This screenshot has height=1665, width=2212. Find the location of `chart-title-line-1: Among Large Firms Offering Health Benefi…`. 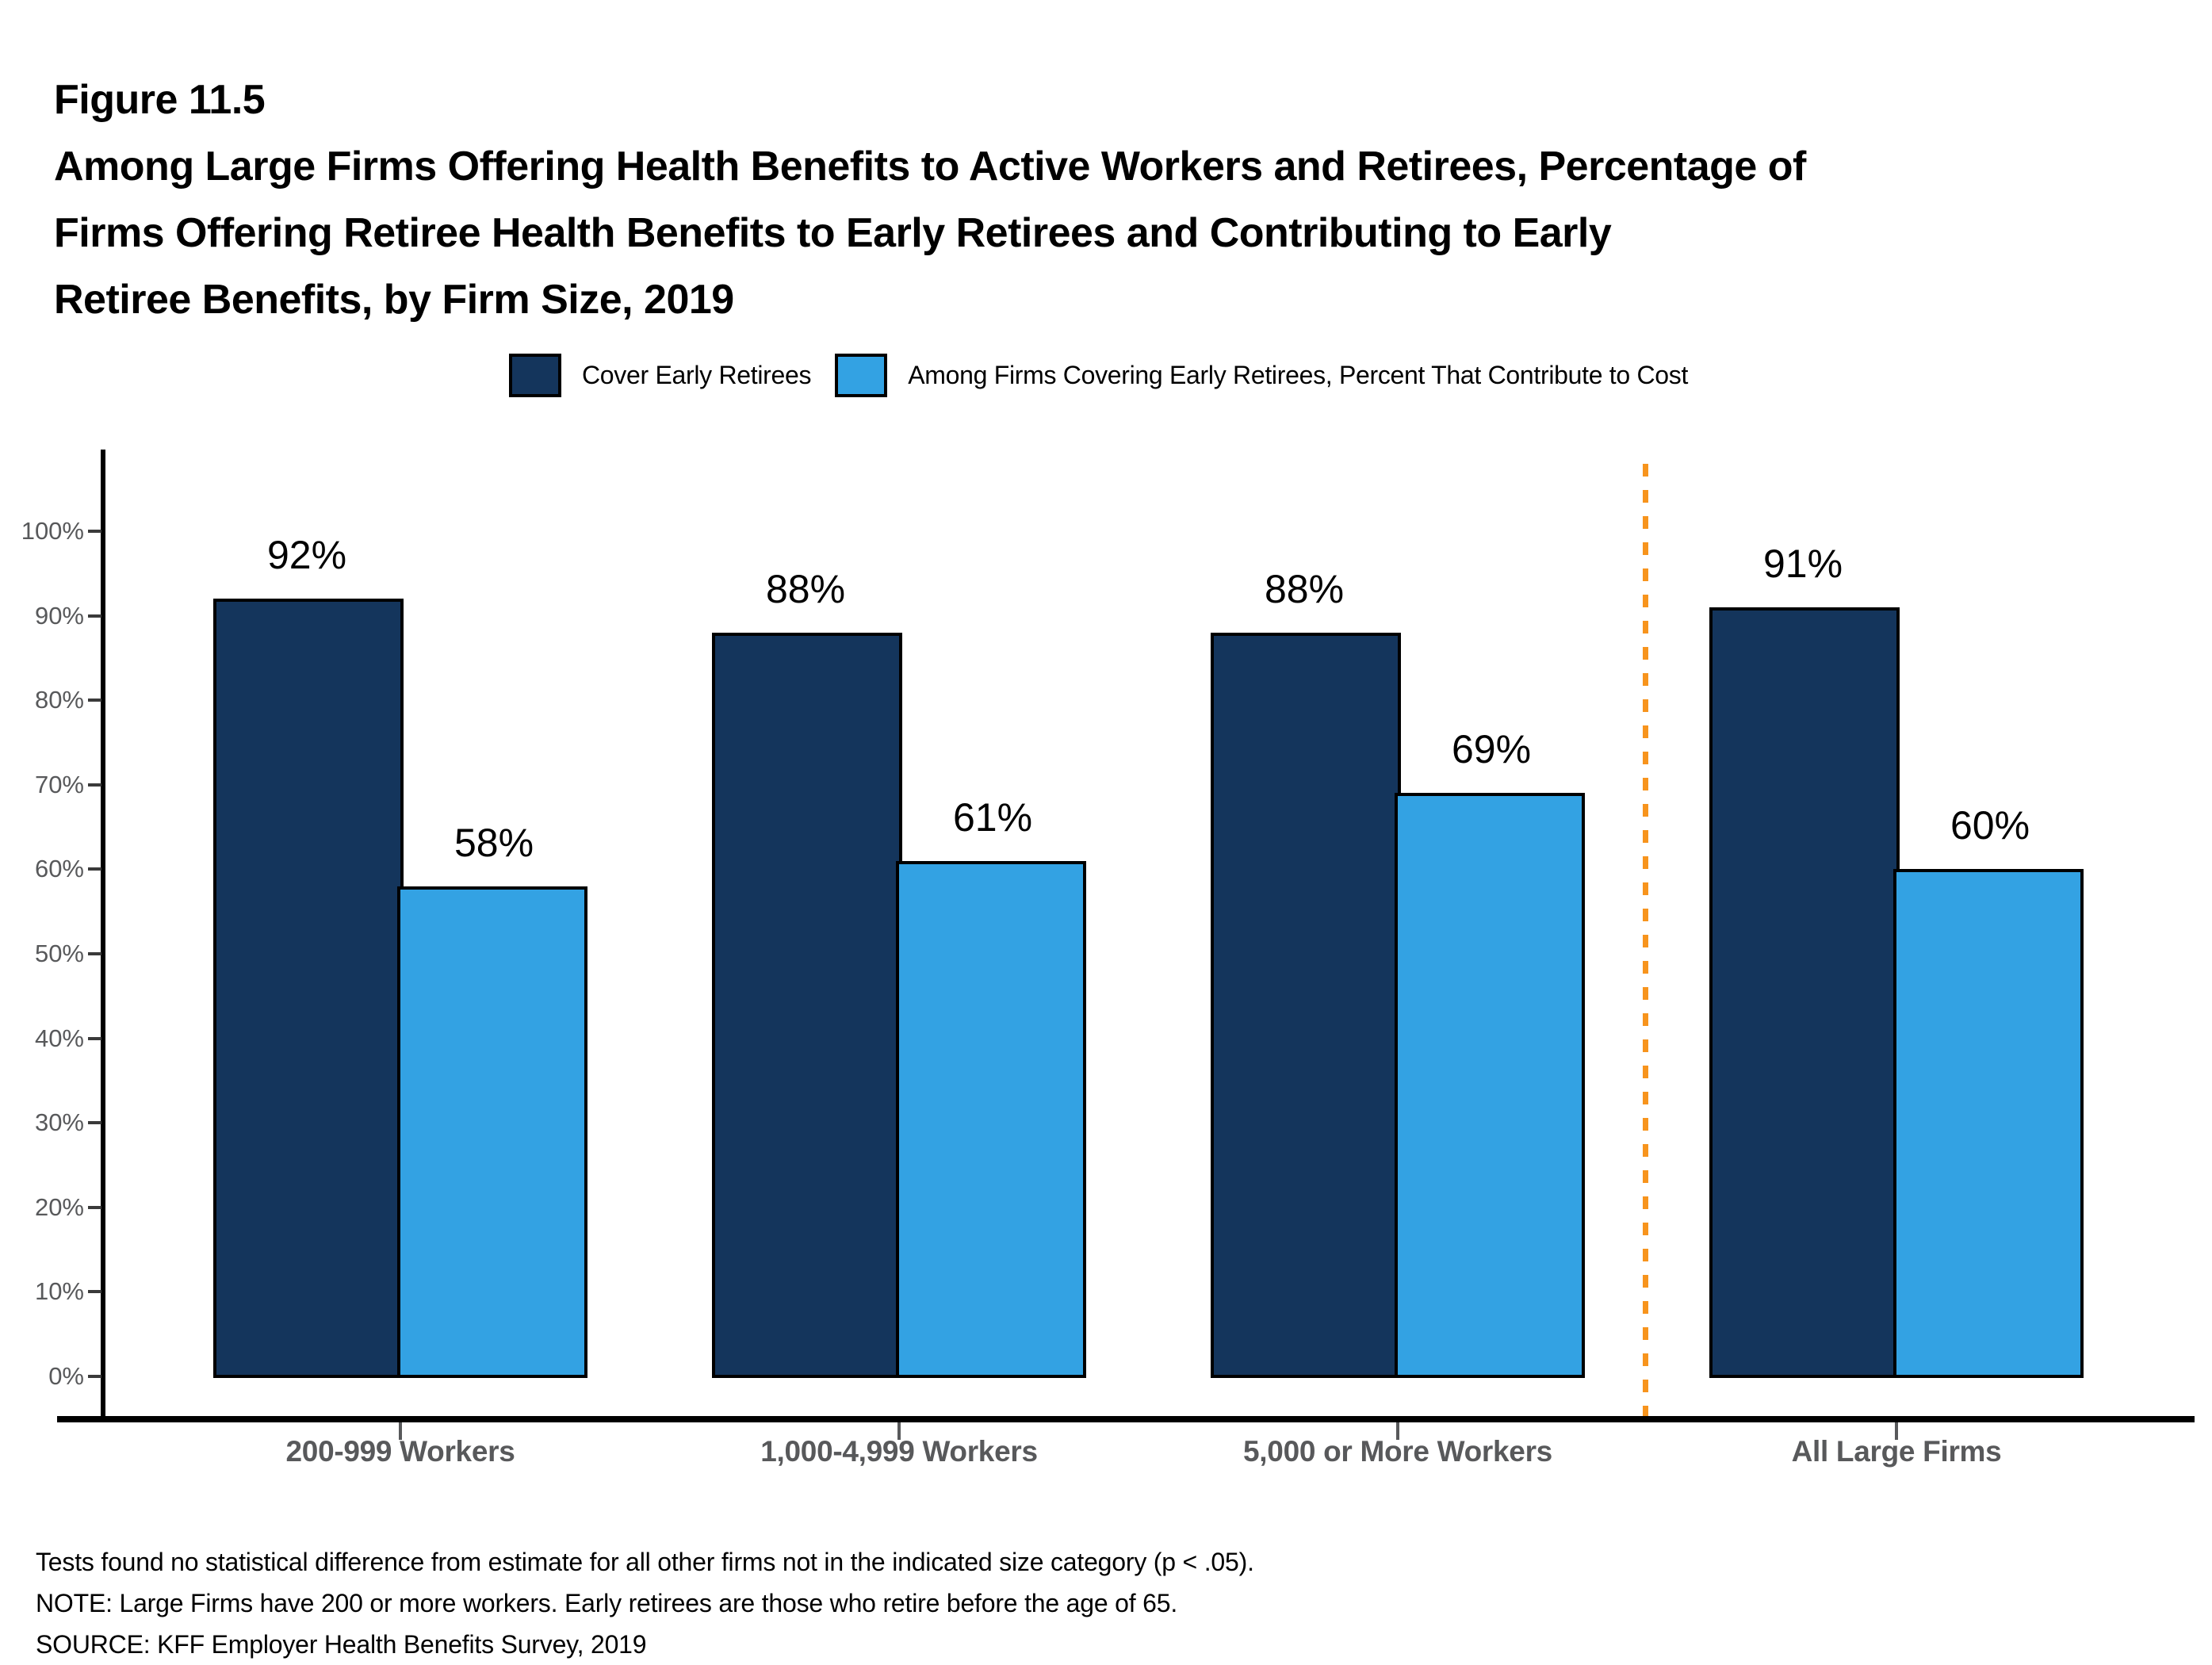

chart-title-line-1: Among Large Firms Offering Health Benefi… is located at coordinates (930, 166).